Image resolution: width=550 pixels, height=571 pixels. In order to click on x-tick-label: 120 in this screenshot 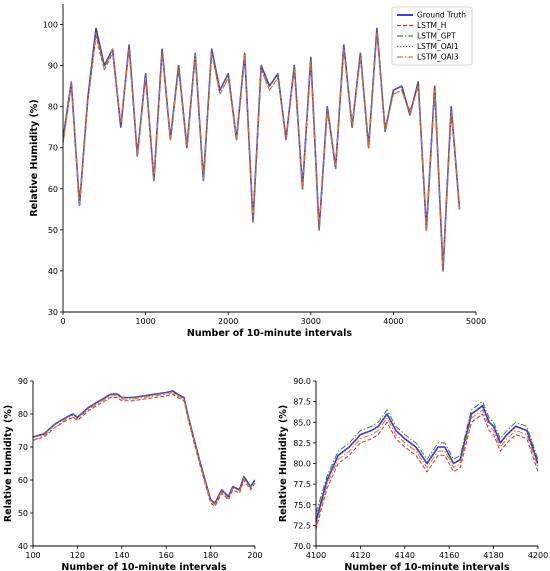, I will do `click(77, 555)`.